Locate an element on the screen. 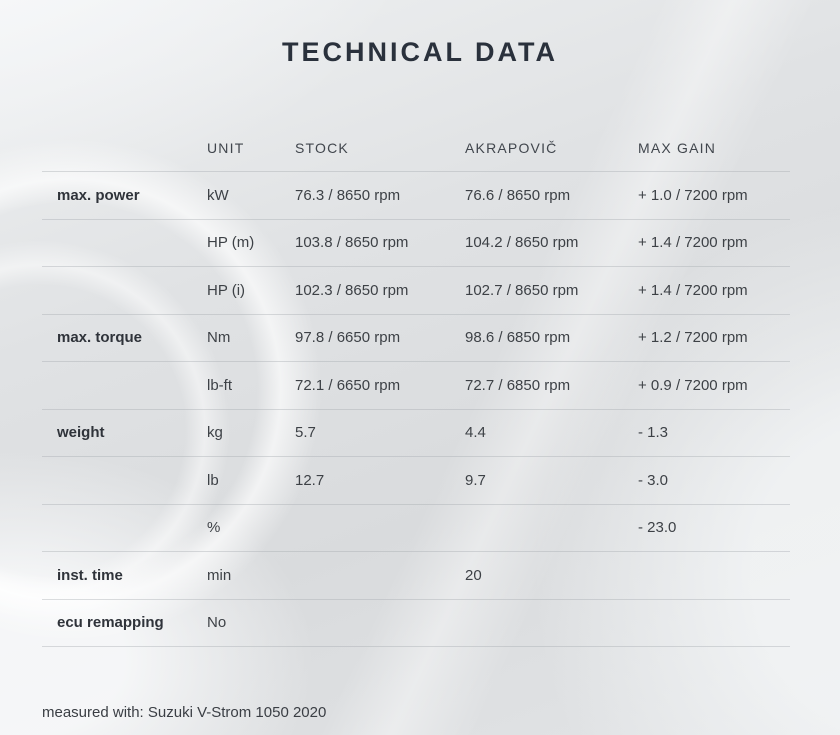 This screenshot has height=735, width=840. table-header-row: UNIT STOCK AKRAPOVIČ MAX GAIN is located at coordinates (416, 148).